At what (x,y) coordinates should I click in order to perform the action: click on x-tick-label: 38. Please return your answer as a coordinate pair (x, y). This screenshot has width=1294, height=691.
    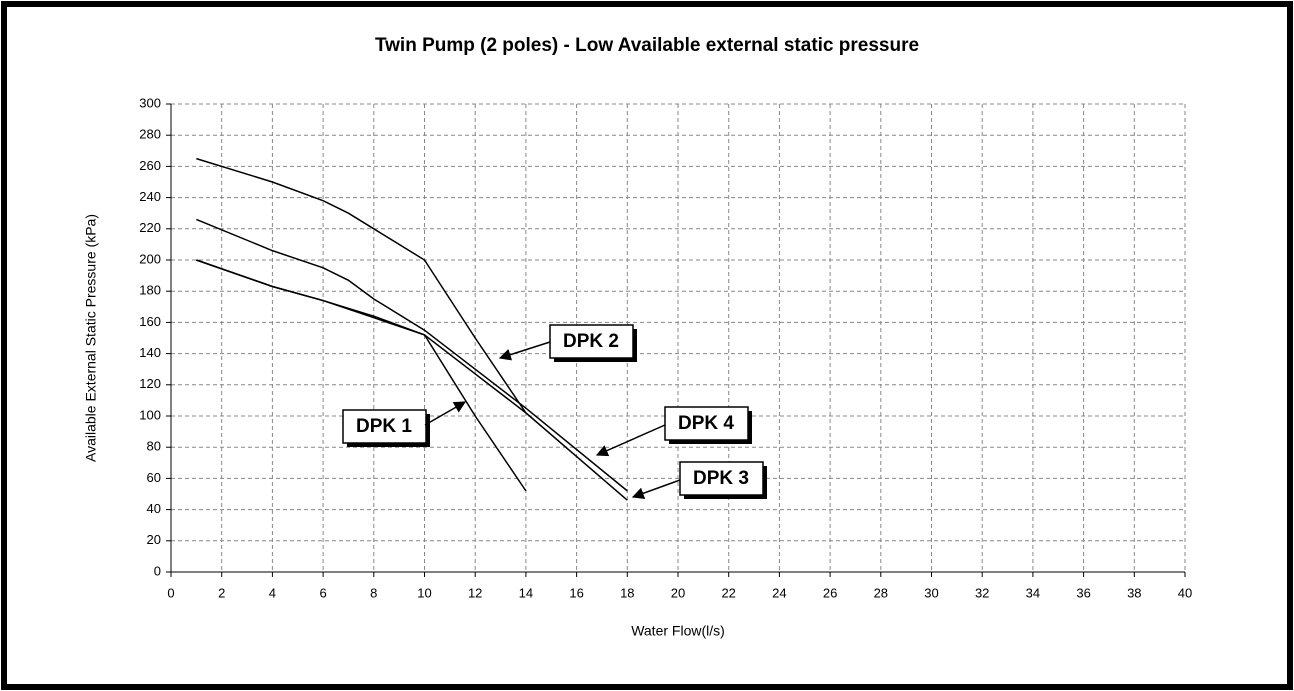
    Looking at the image, I should click on (1134, 592).